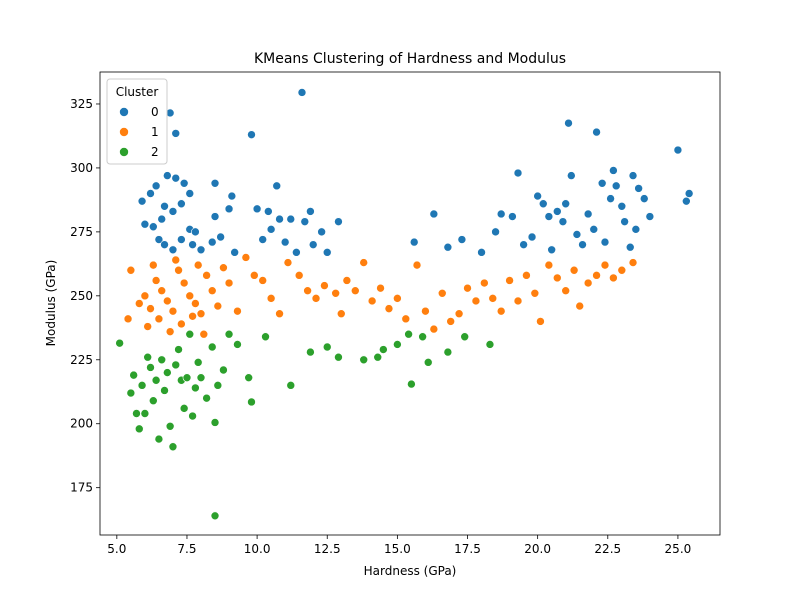 The width and height of the screenshot is (800, 600). I want to click on x-axis: 5.0 7.5 10.0 12.5 15.0 17.5 20.0 22.5 25.0, so click(399, 545).